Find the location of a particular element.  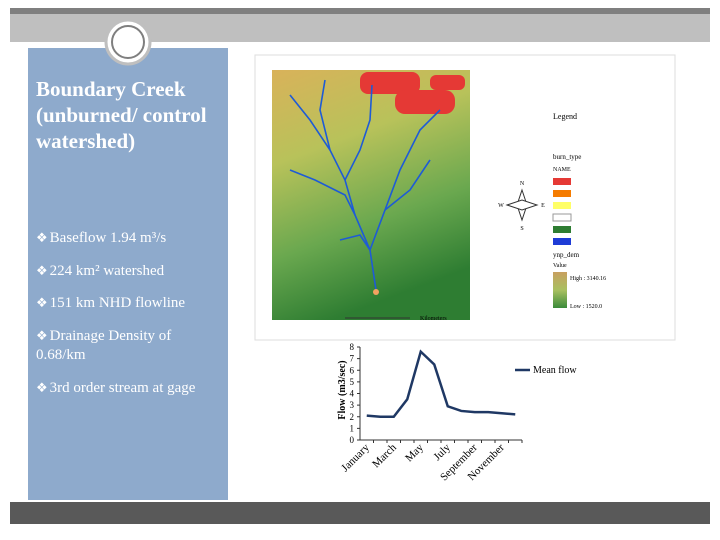

map-legend-title: Legend is located at coordinates (565, 116).